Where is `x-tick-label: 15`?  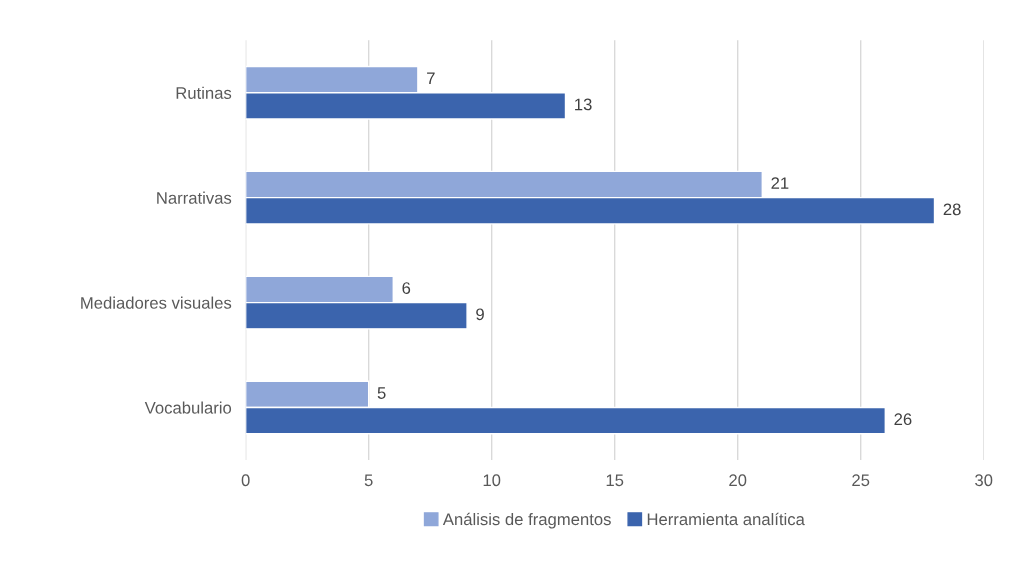 x-tick-label: 15 is located at coordinates (615, 480).